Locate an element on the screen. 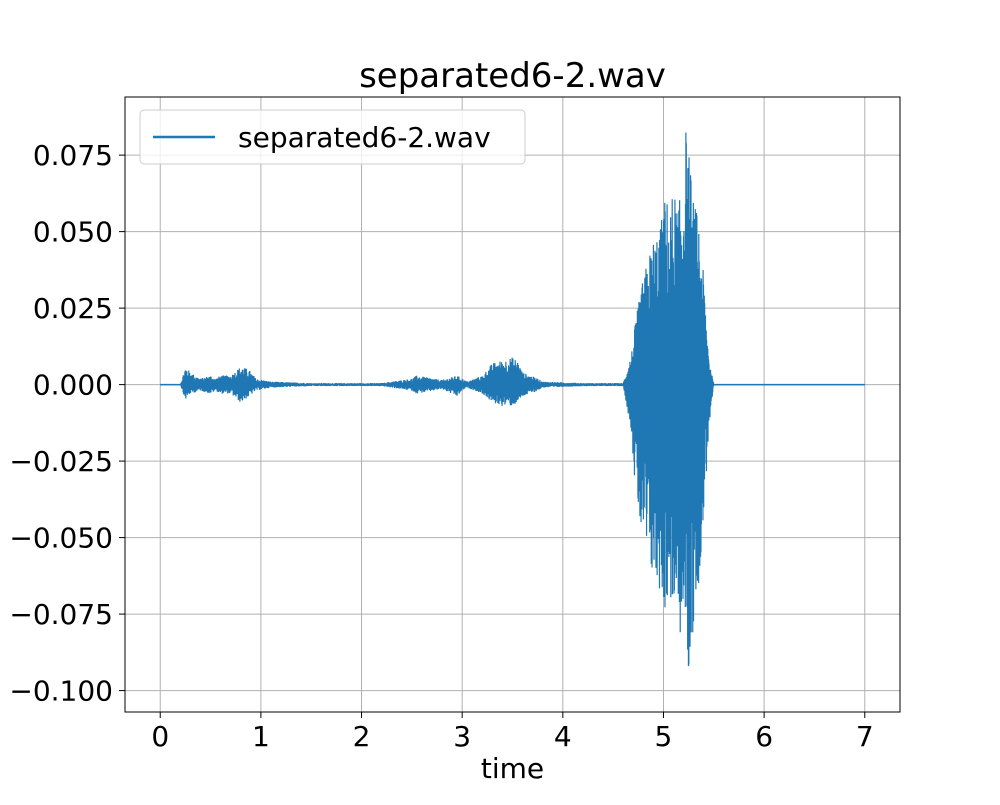 This screenshot has height=805, width=1000. legend-box is located at coordinates (332, 137).